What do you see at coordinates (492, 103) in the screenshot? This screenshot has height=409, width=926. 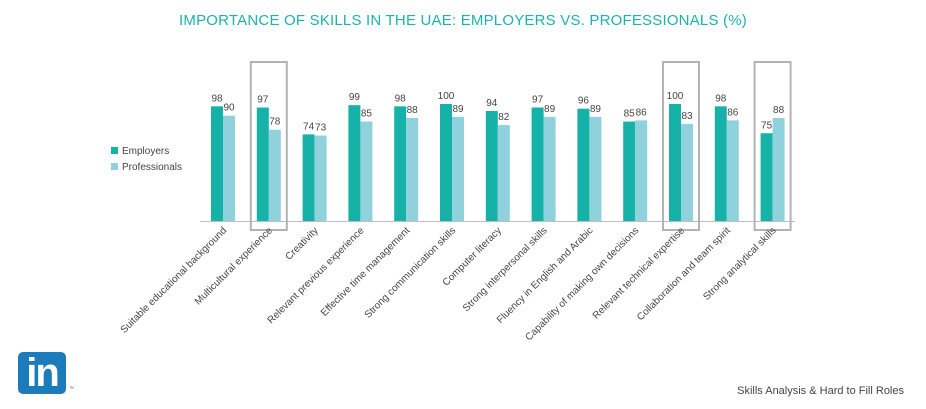 I see `data-label: 94` at bounding box center [492, 103].